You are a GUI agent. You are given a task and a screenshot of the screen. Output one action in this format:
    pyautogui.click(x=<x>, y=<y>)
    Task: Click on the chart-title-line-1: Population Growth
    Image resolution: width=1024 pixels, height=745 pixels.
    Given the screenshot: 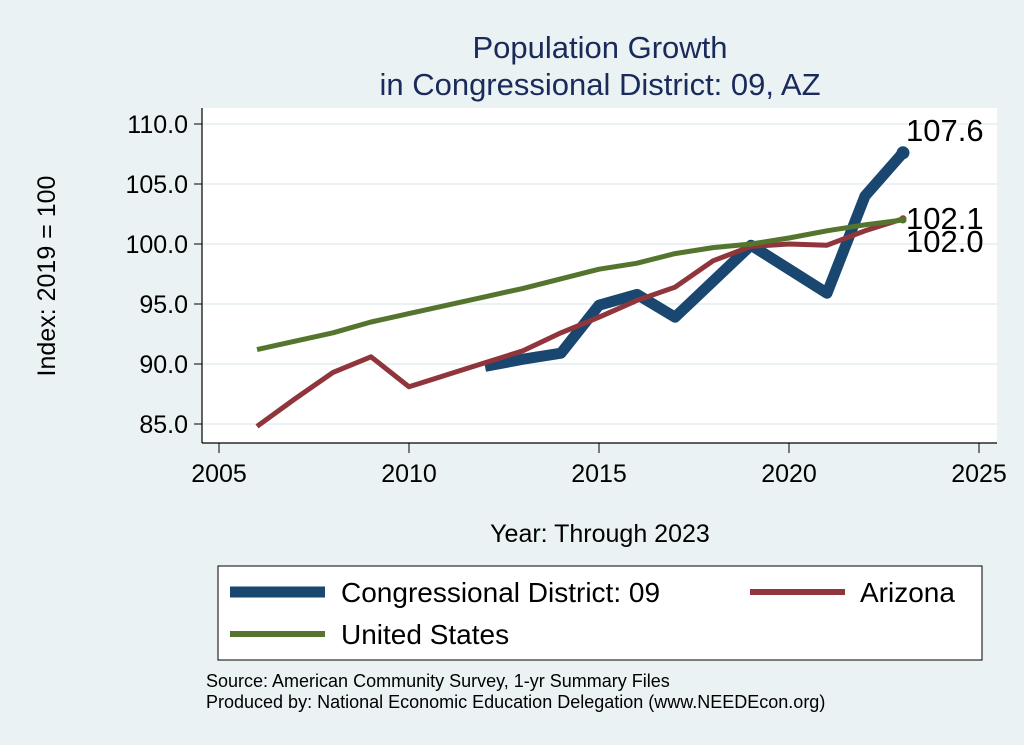 What is the action you would take?
    pyautogui.click(x=599, y=47)
    